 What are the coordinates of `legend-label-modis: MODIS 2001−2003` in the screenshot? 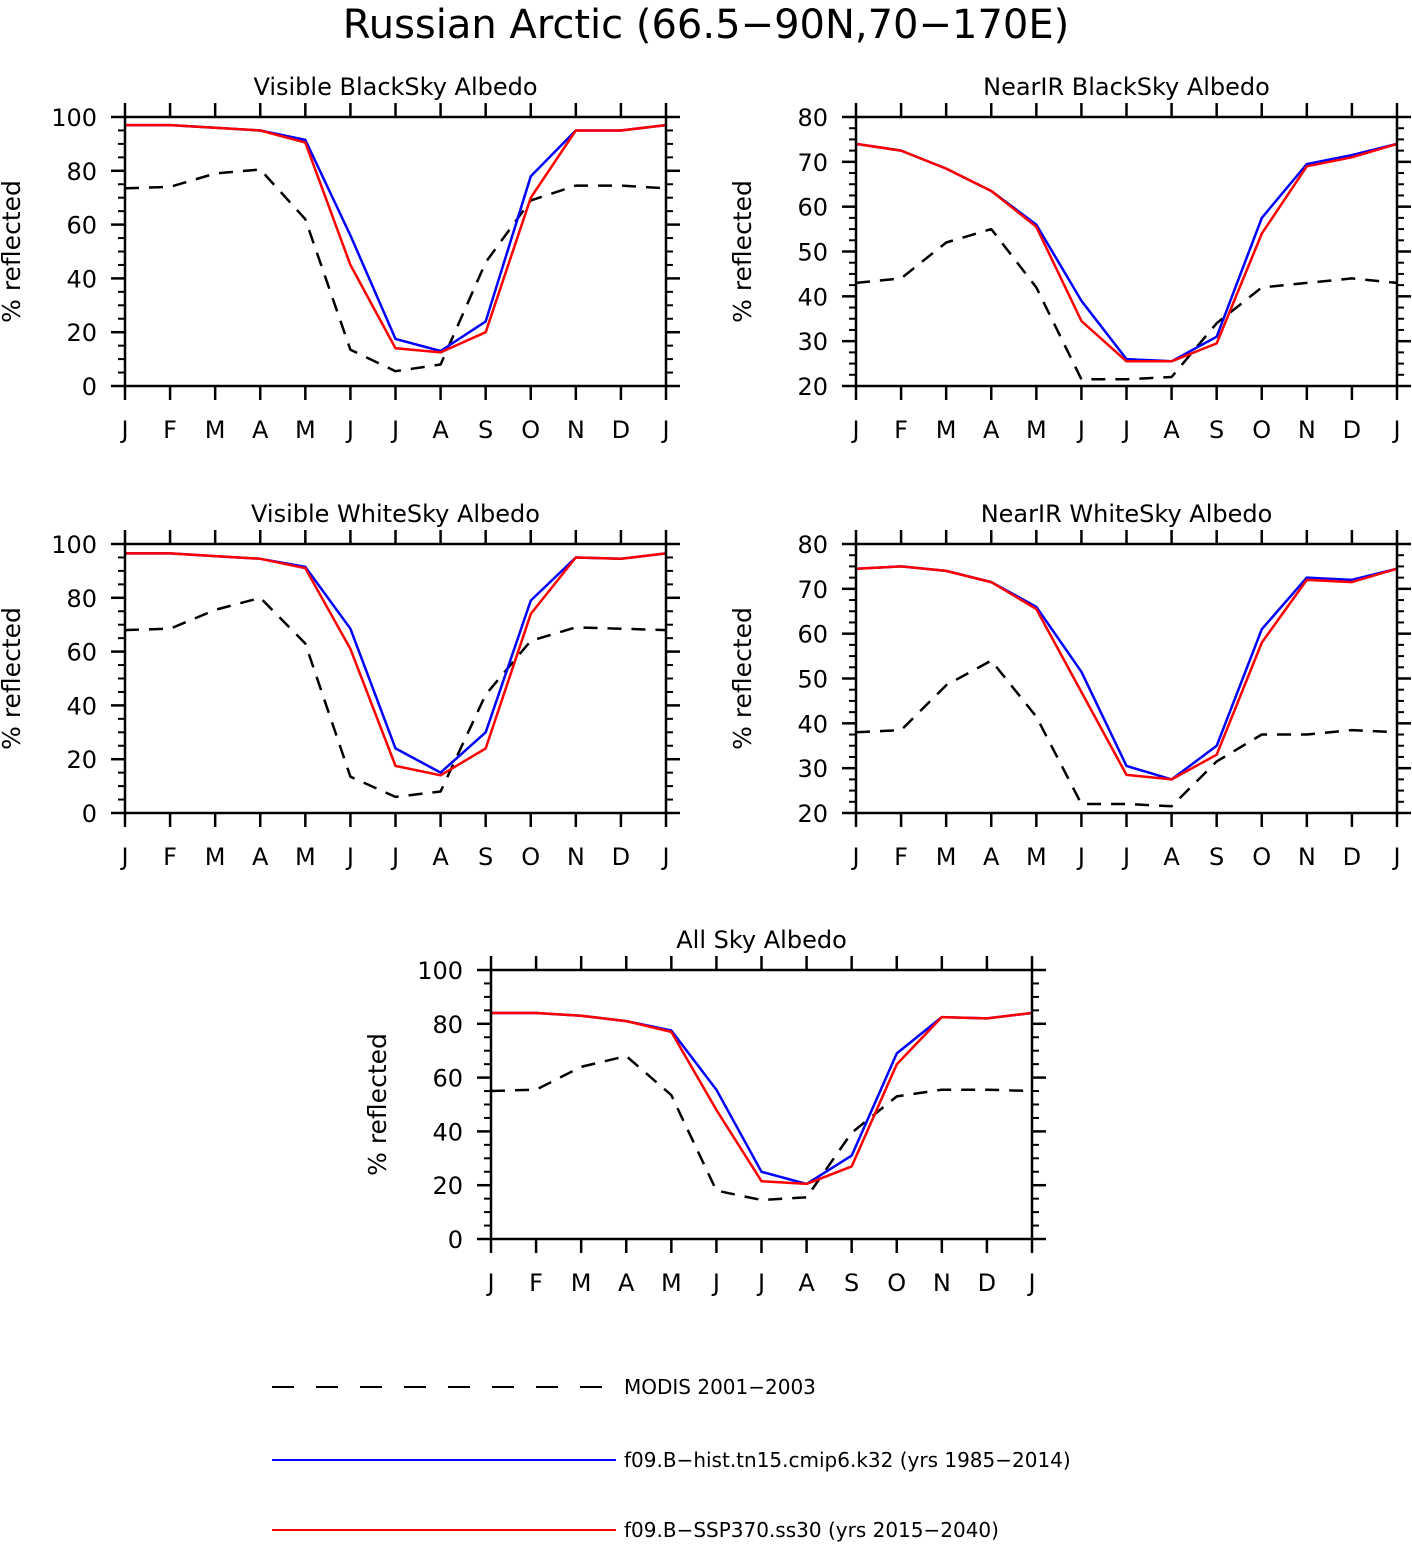 It's located at (720, 1387).